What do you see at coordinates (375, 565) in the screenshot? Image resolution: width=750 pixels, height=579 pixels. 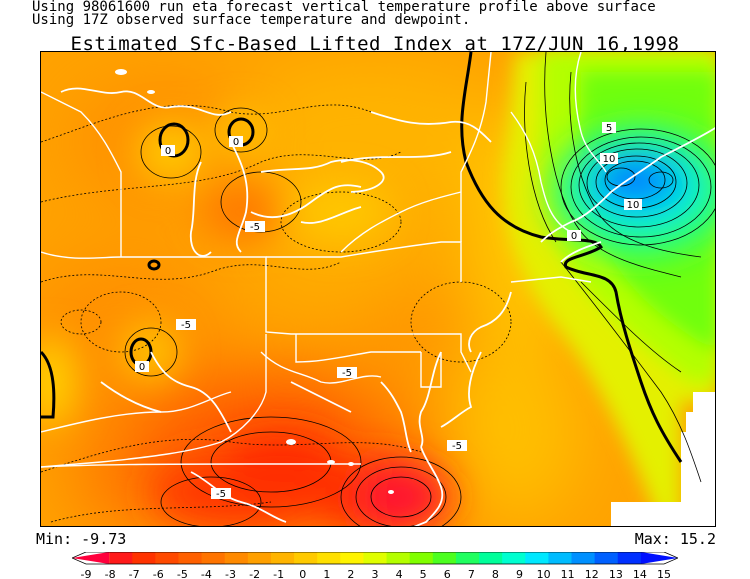 I see `color-scale-bar: -9 -8 -7 -6 -5 -4 -3 -2 -1 0 1 2 3 4 5 6 7 8 9 10 11 12 13 14 15` at bounding box center [375, 565].